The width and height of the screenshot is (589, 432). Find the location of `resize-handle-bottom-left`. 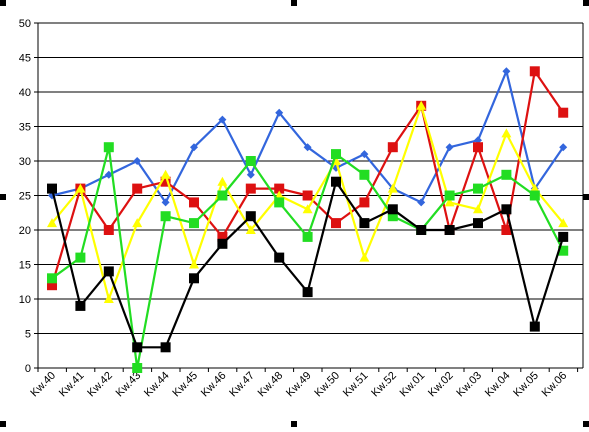

resize-handle-bottom-left is located at coordinates (3, 424).